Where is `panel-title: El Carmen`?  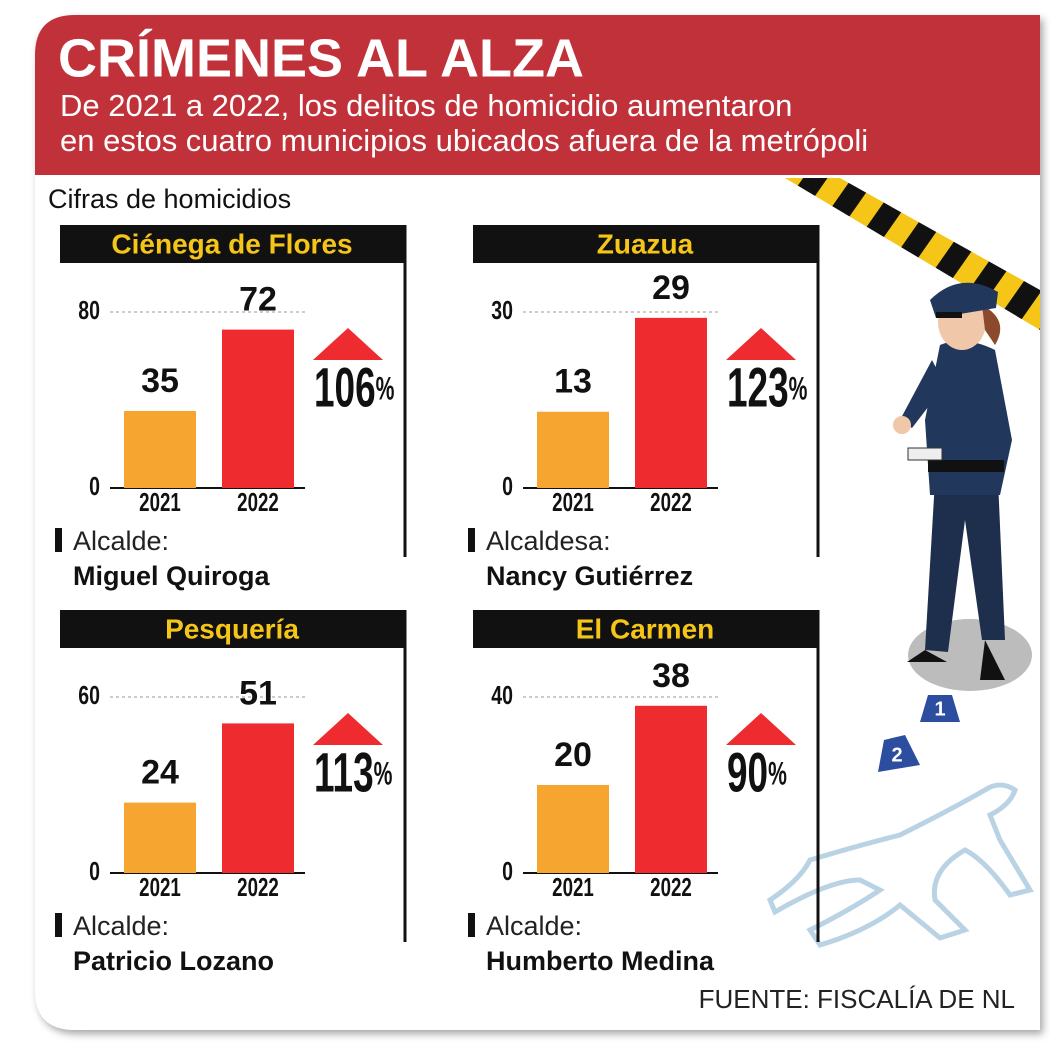
panel-title: El Carmen is located at coordinates (645, 628).